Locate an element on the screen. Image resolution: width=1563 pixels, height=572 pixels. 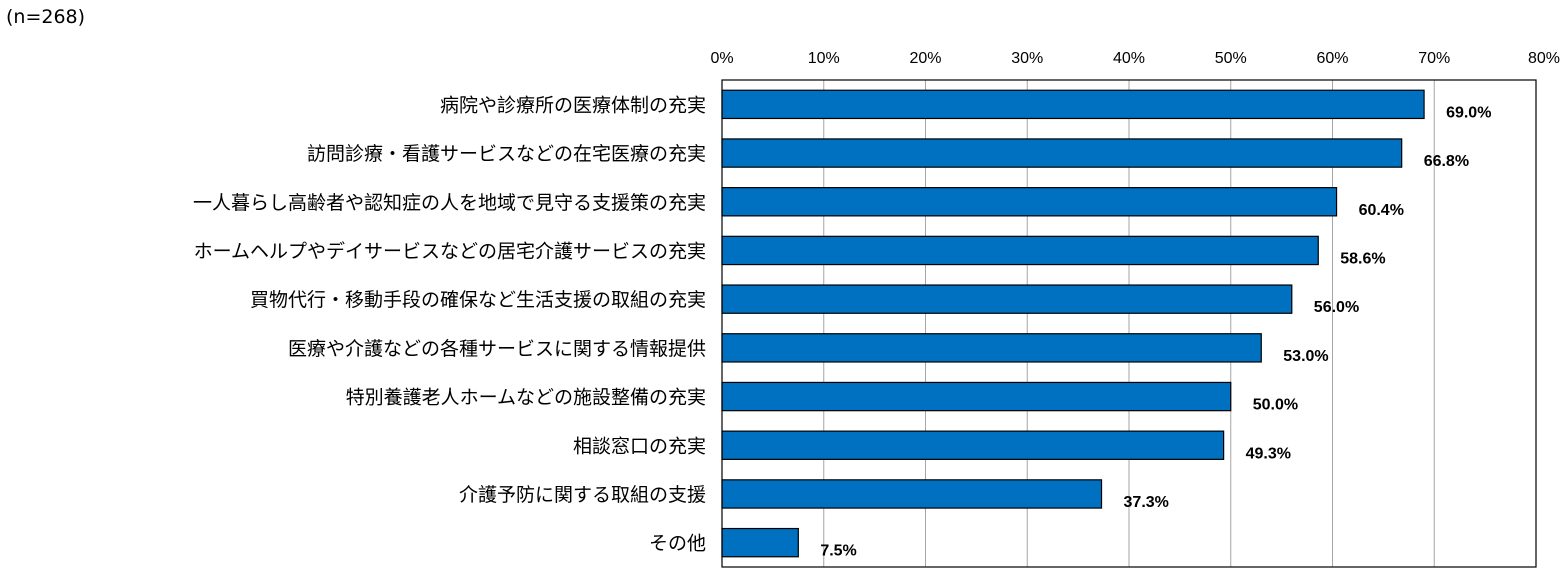
data-label: 56.0% is located at coordinates (1336, 307).